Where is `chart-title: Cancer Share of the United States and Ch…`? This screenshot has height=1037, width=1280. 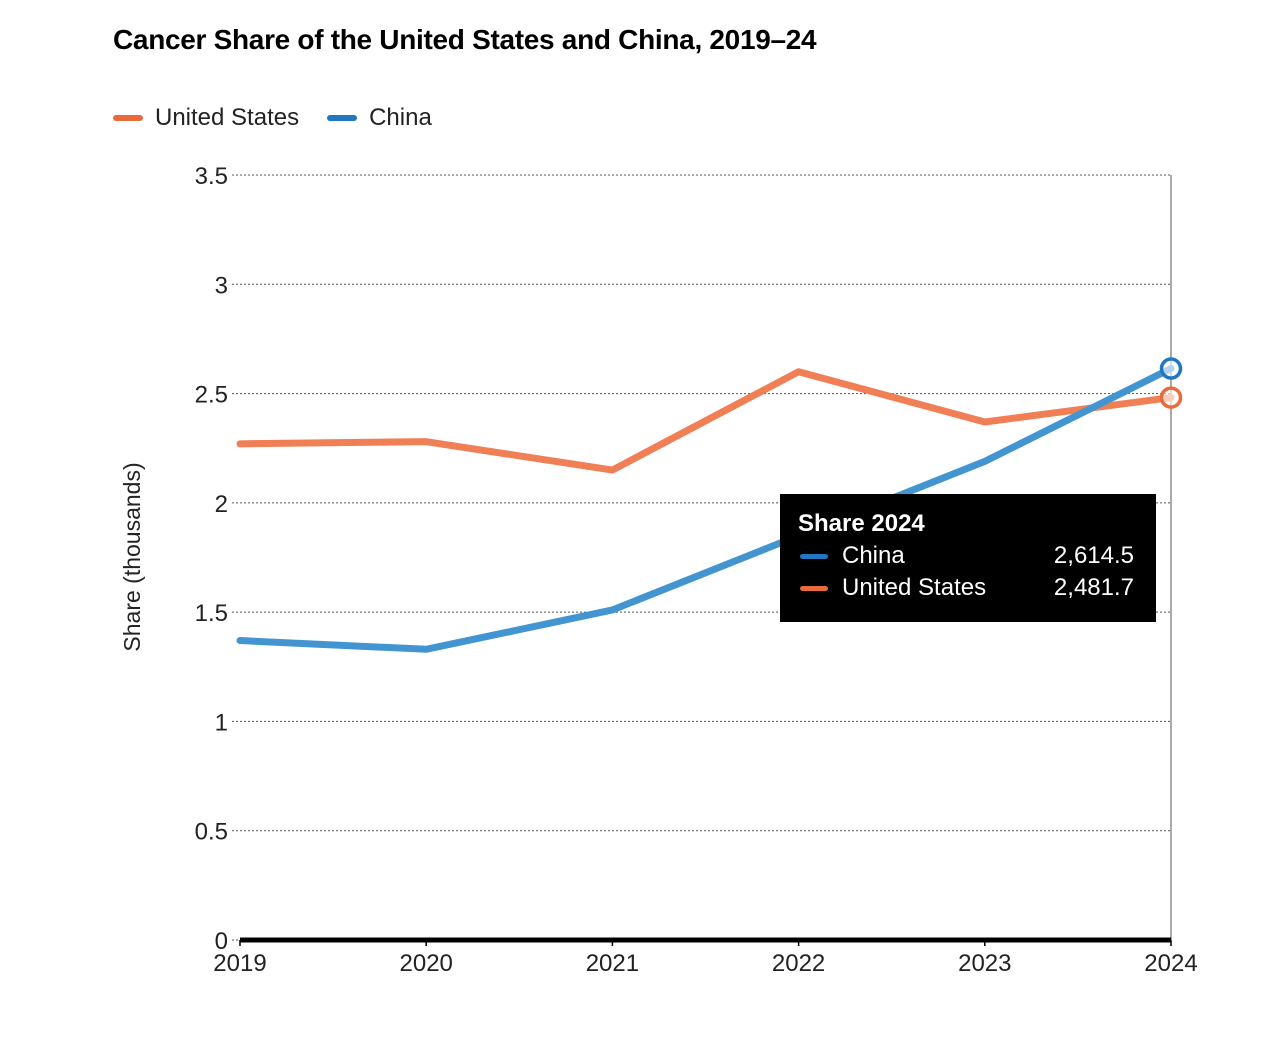
chart-title: Cancer Share of the United States and Ch… is located at coordinates (465, 39).